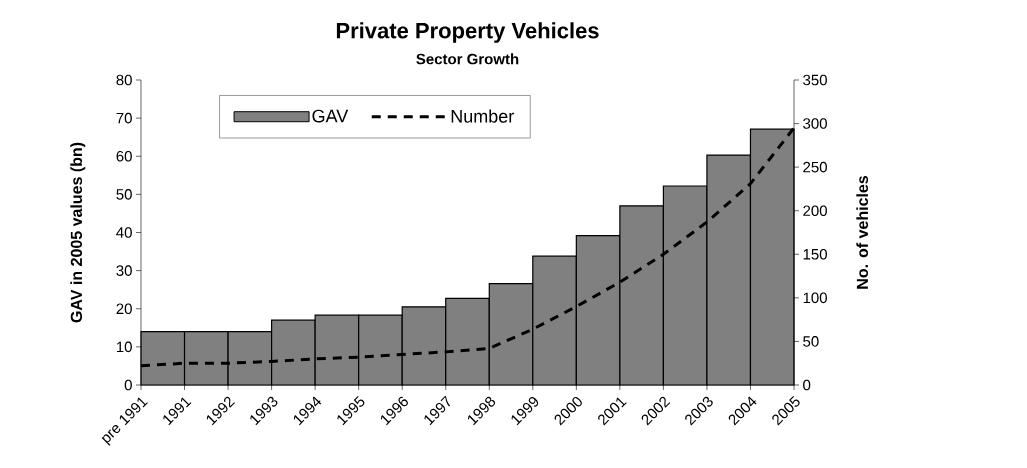 The height and width of the screenshot is (468, 1027). Describe the element at coordinates (124, 309) in the screenshot. I see `y-tick-label: 20` at that location.